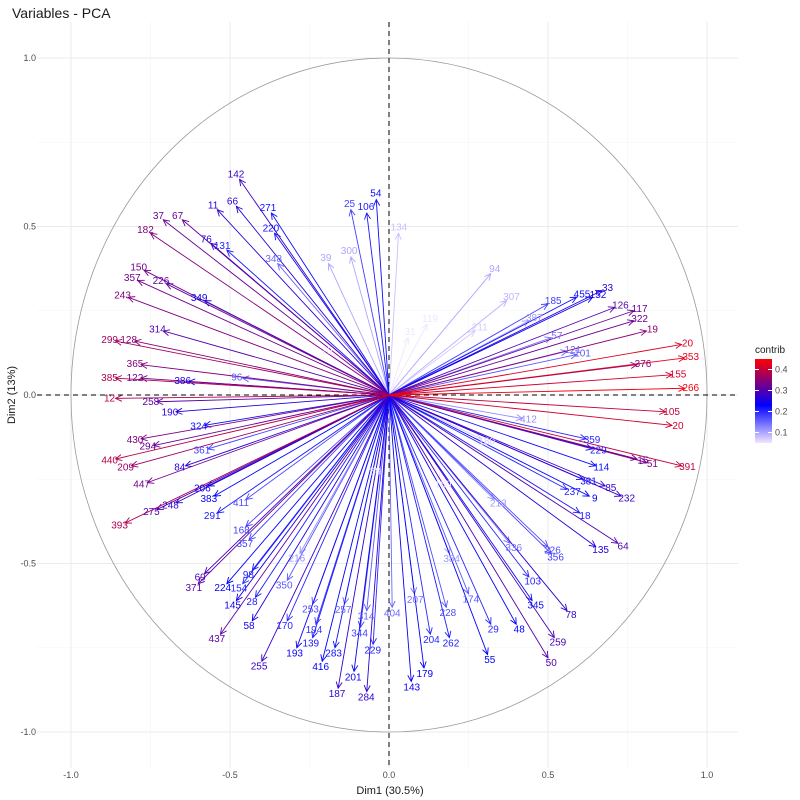  Describe the element at coordinates (678, 426) in the screenshot. I see `variable-label: 20` at that location.